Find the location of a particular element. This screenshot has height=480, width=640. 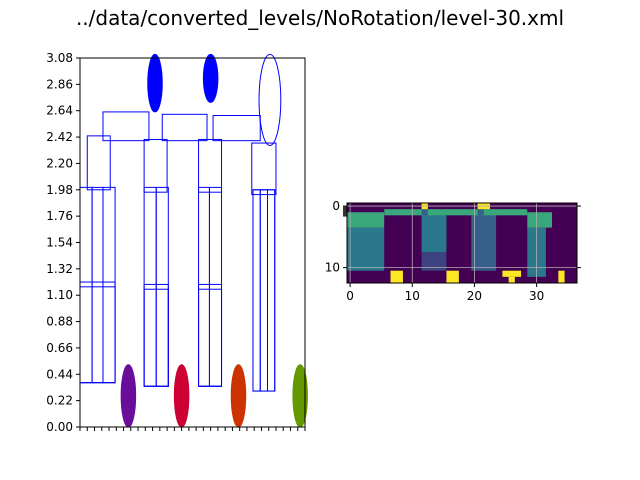

left-ytick-label-10: 2.20 is located at coordinates (59, 163).